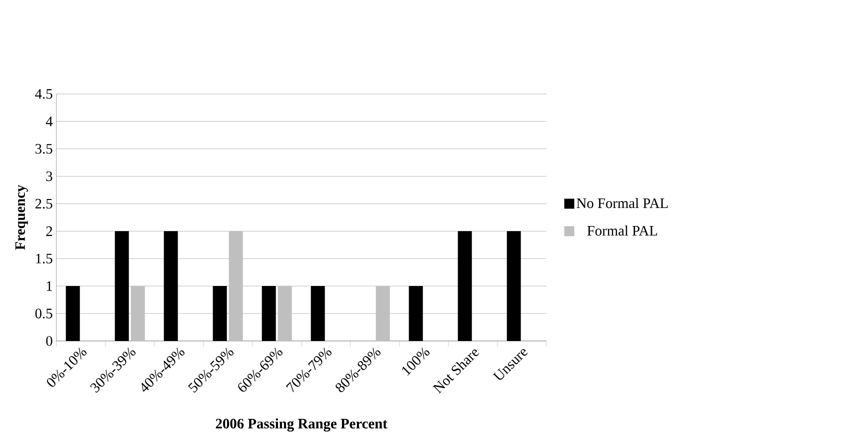  What do you see at coordinates (43, 94) in the screenshot?
I see `y-tick-label: 4.5` at bounding box center [43, 94].